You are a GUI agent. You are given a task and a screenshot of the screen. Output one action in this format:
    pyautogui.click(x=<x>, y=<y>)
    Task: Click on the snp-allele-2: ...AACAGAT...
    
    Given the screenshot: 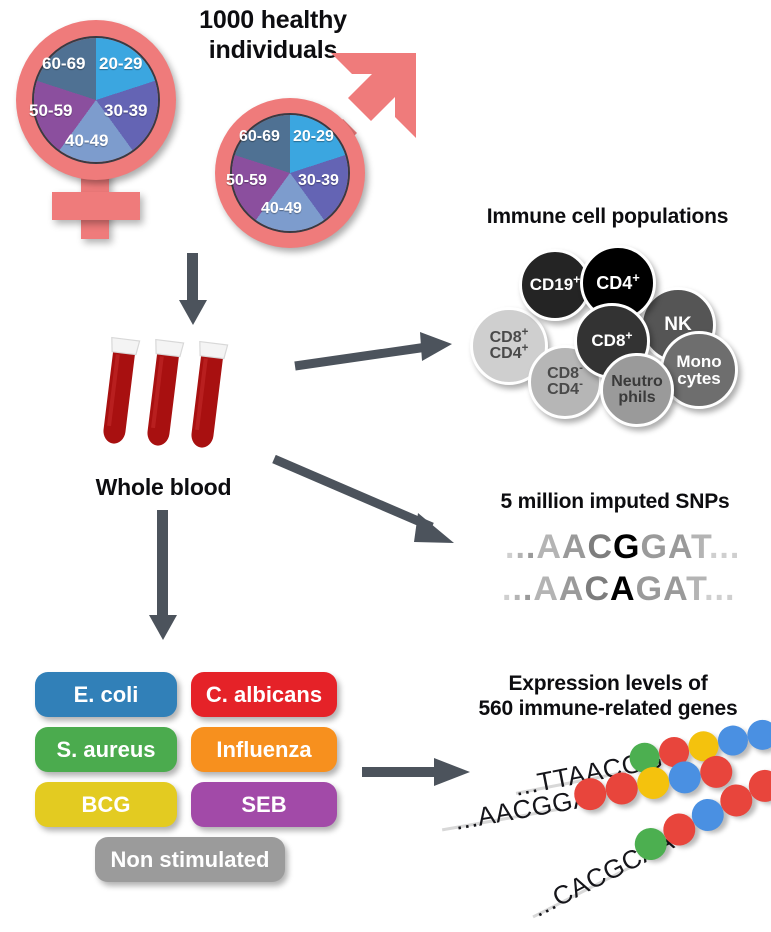 What is the action you would take?
    pyautogui.click(x=619, y=589)
    